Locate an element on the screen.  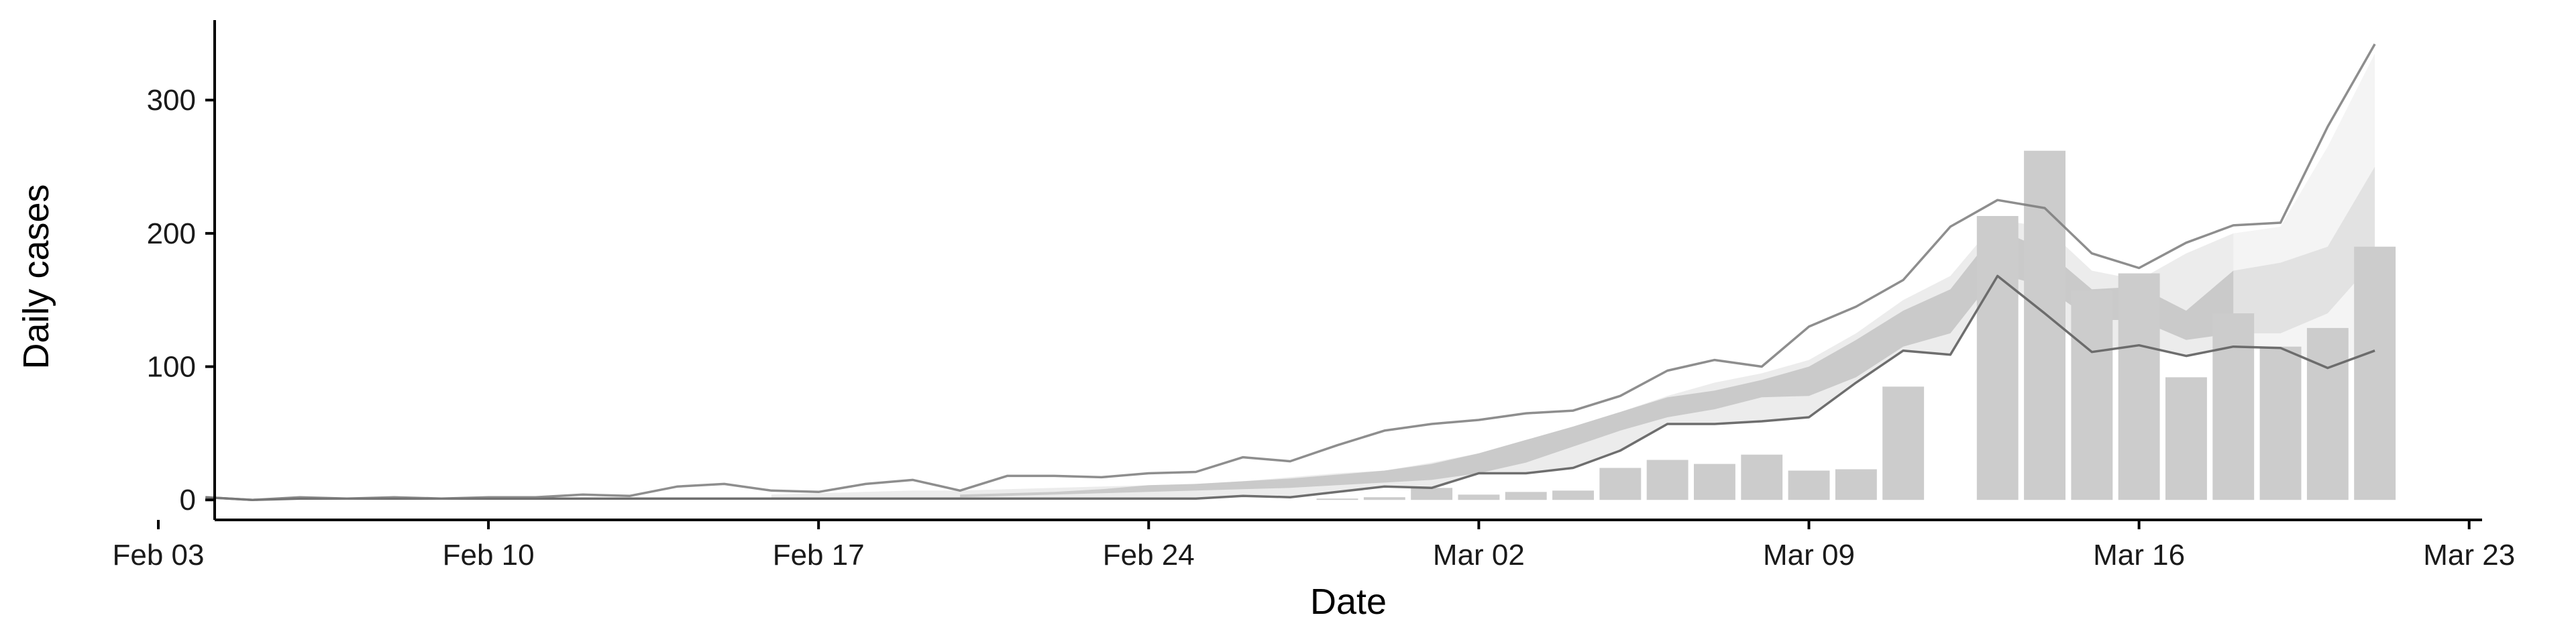
y-tick-label: 200 is located at coordinates (171, 233).